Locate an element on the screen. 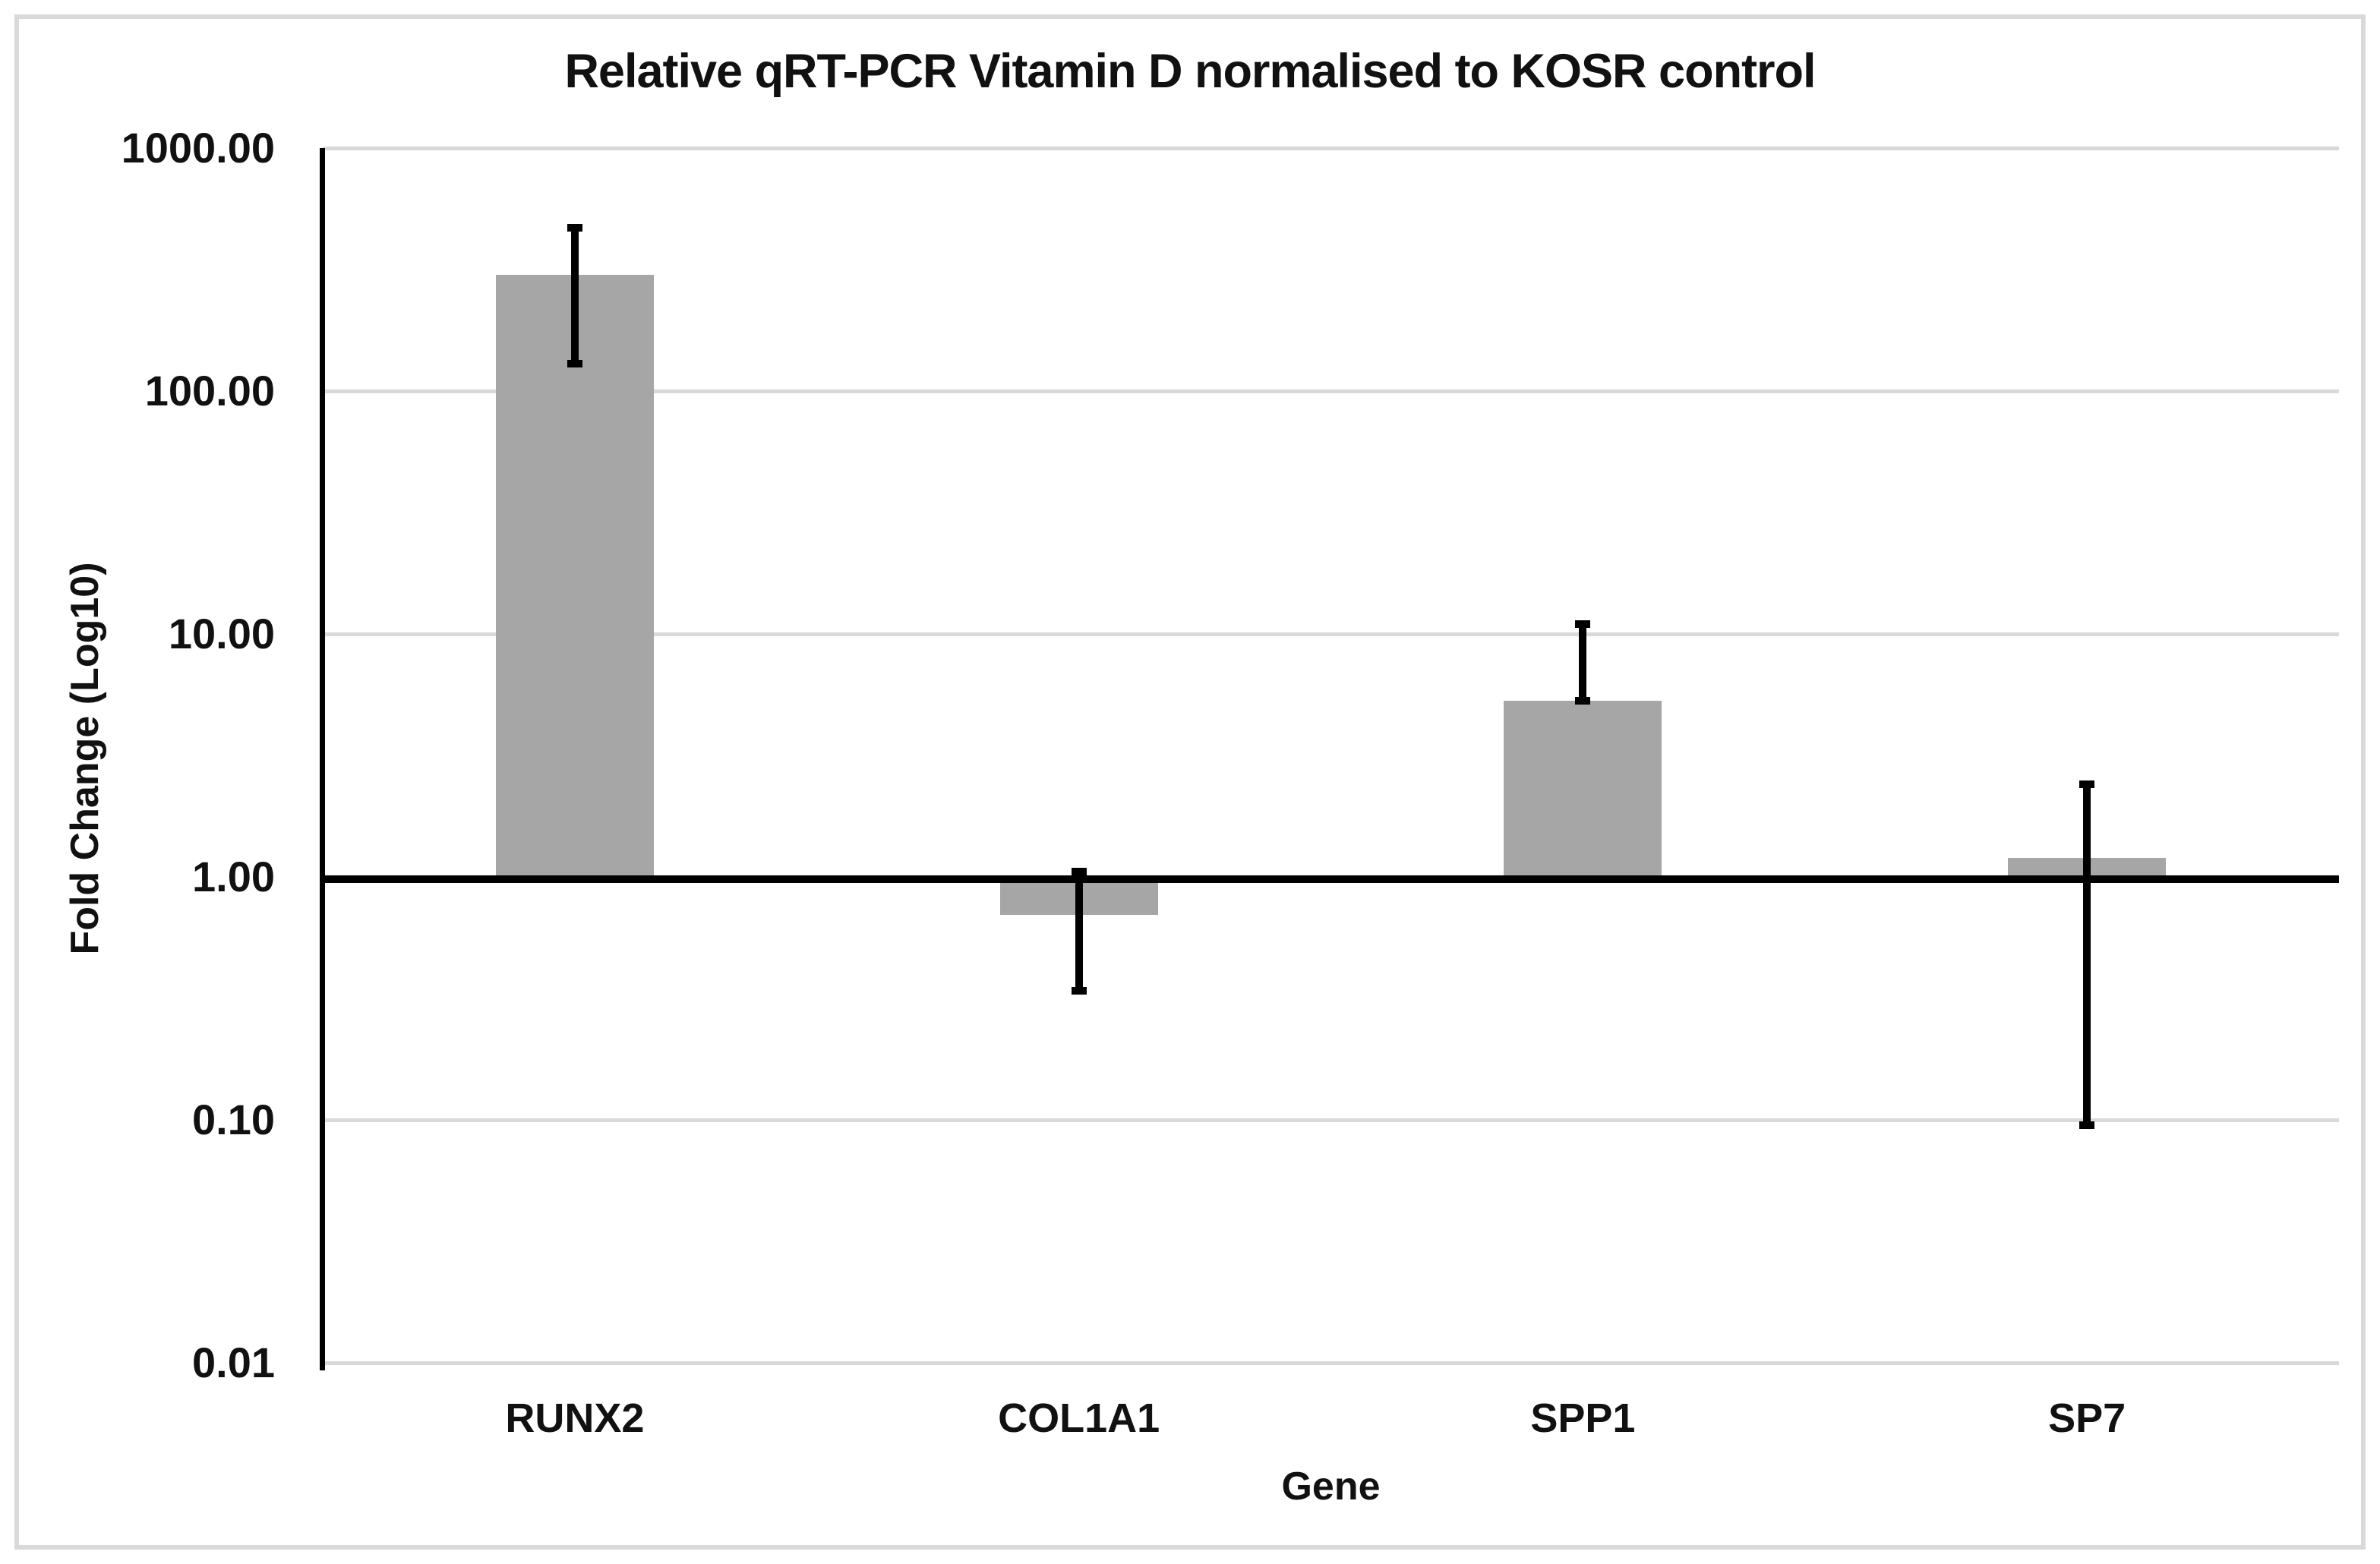 This screenshot has height=1564, width=2380. baseline-1x is located at coordinates (1331, 879).